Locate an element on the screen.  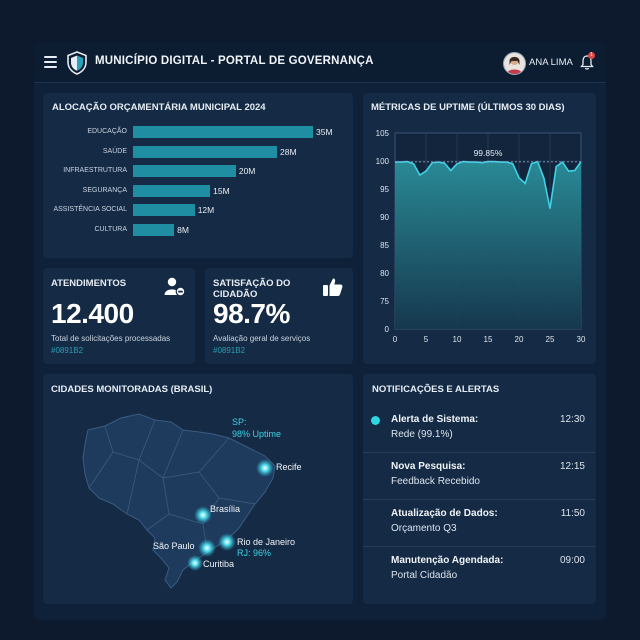
notification-title: Alerta de Sistema: is located at coordinates (435, 419).